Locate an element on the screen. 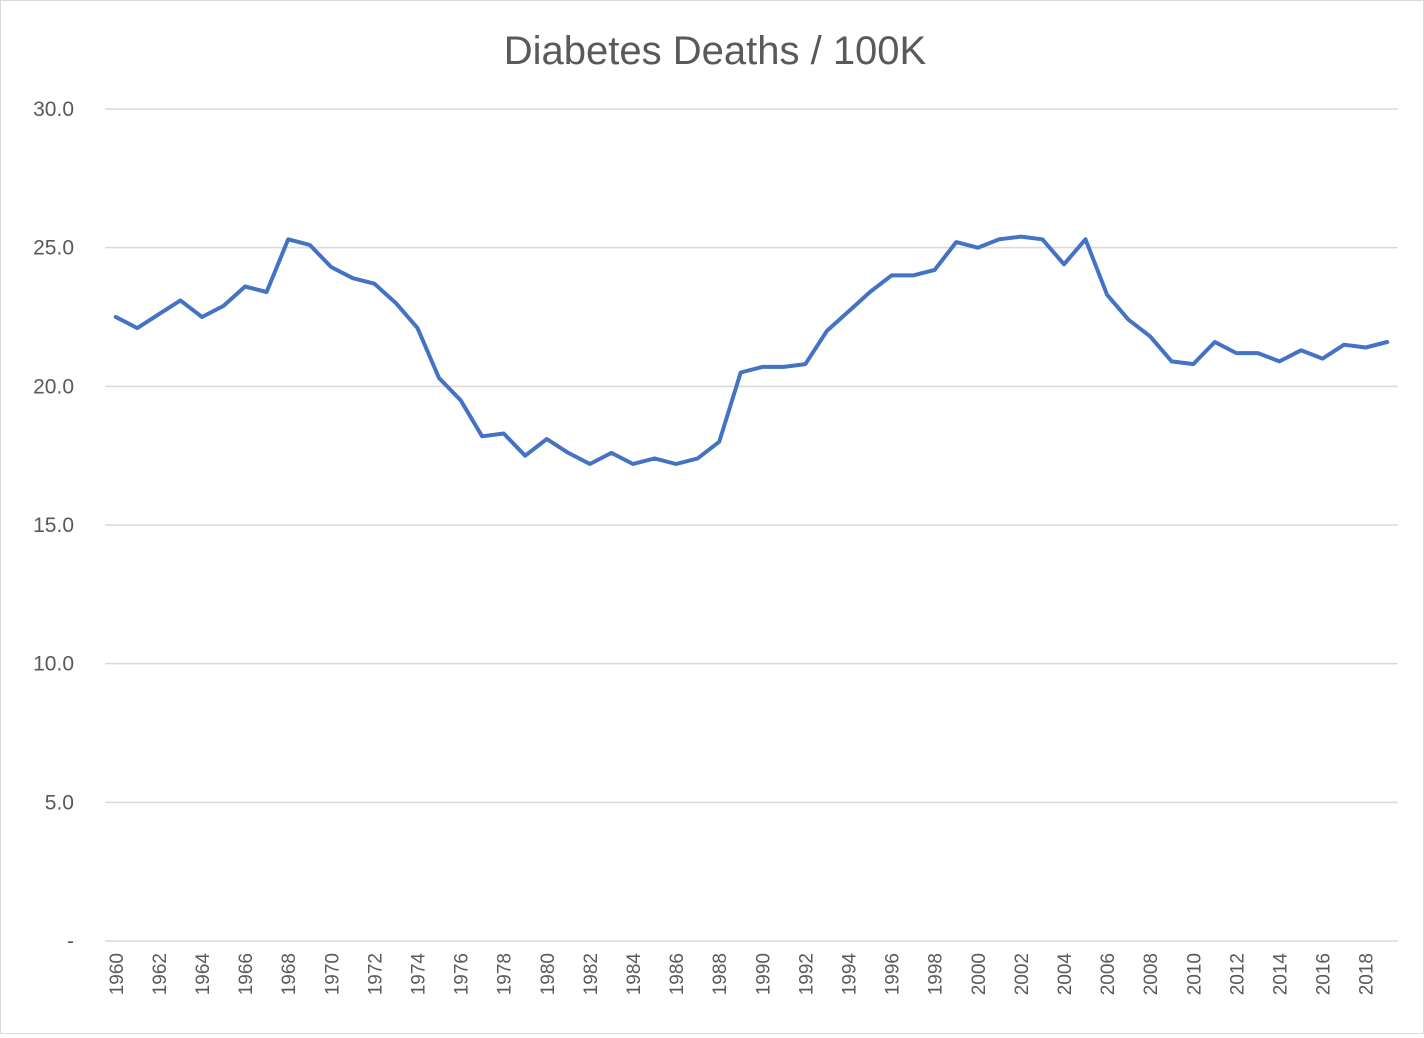 The image size is (1424, 1038). y-tick-label: 15.0 is located at coordinates (53, 525).